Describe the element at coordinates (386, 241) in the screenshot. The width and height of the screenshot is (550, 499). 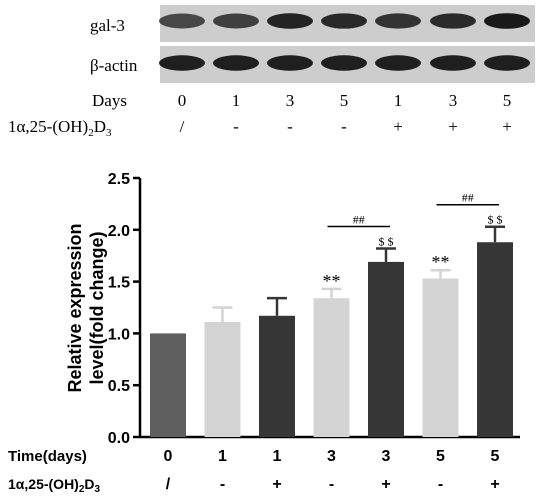
I see `dollar-annotation-4: $ $` at that location.